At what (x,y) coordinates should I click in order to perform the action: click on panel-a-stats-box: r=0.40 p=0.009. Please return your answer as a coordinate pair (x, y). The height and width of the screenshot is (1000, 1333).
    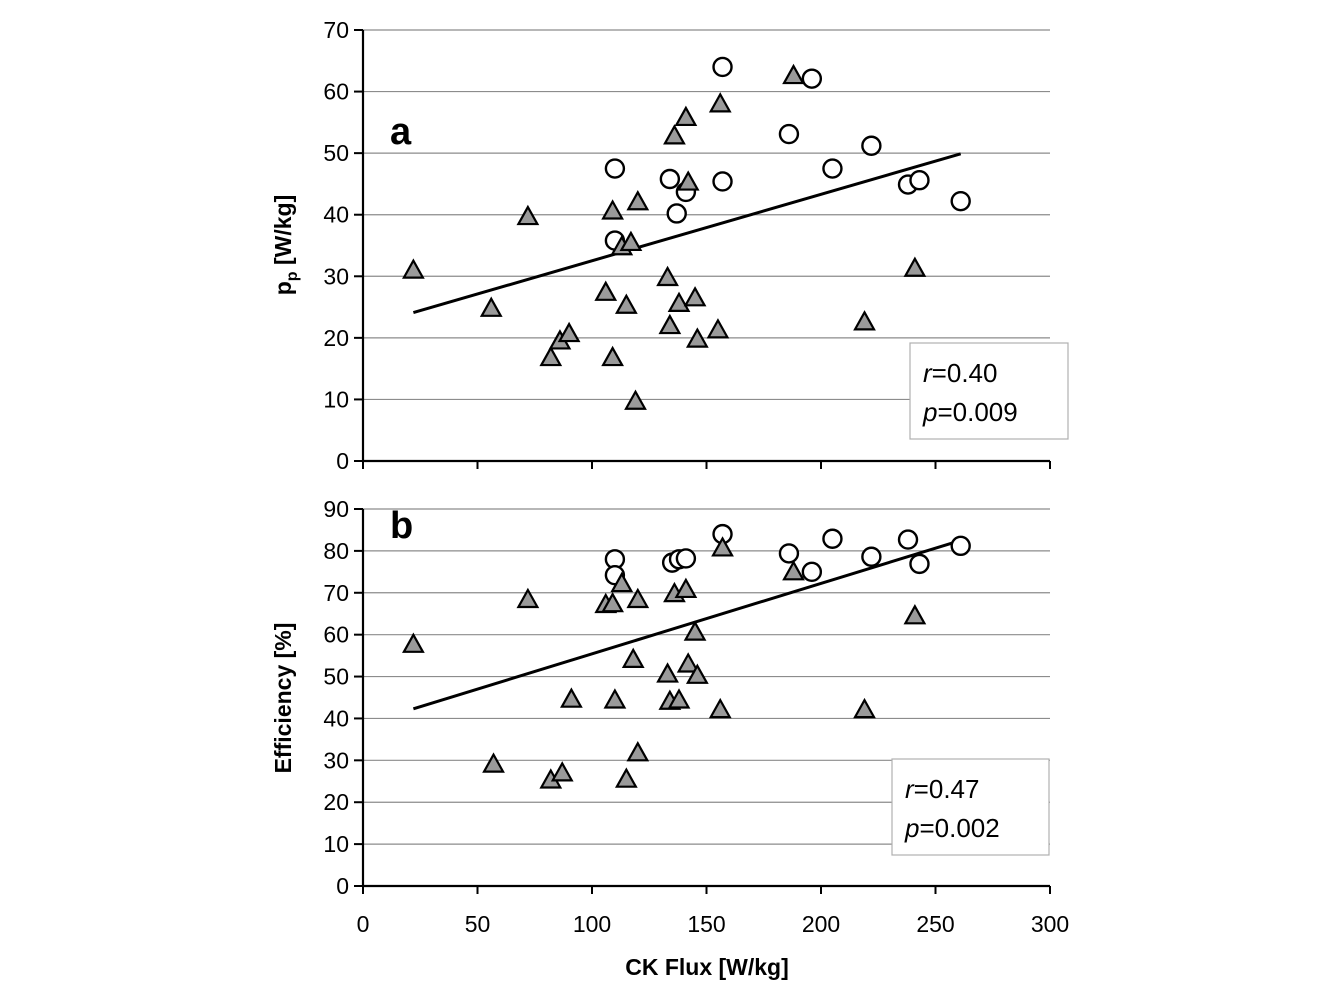
    Looking at the image, I should click on (989, 391).